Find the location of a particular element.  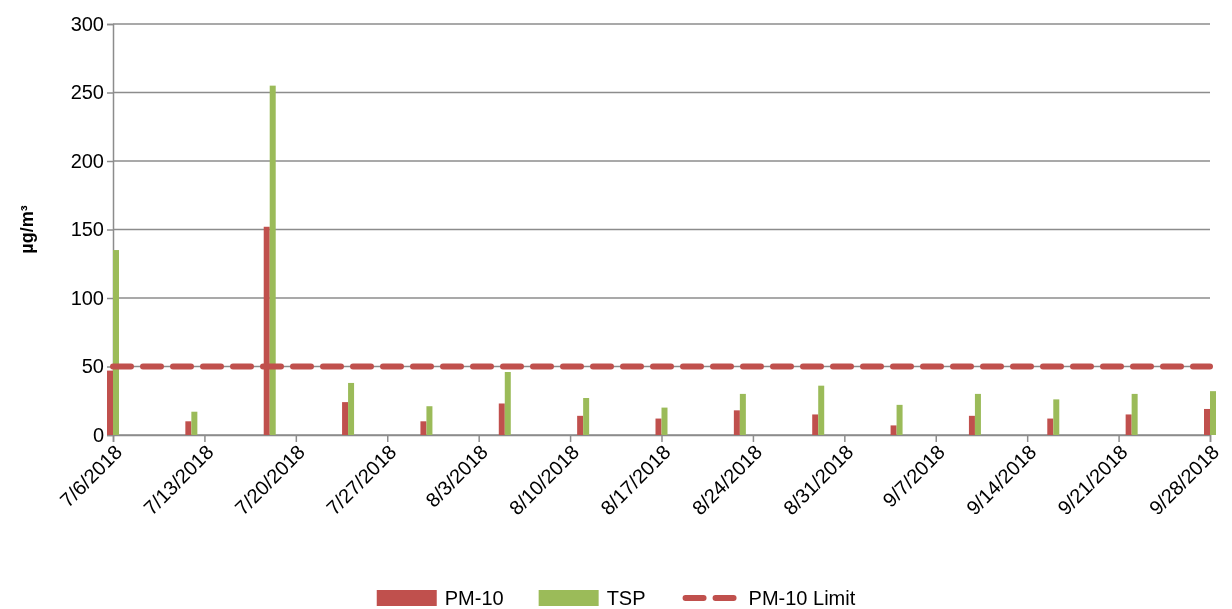

y-tick-label: 300 is located at coordinates (87, 23).